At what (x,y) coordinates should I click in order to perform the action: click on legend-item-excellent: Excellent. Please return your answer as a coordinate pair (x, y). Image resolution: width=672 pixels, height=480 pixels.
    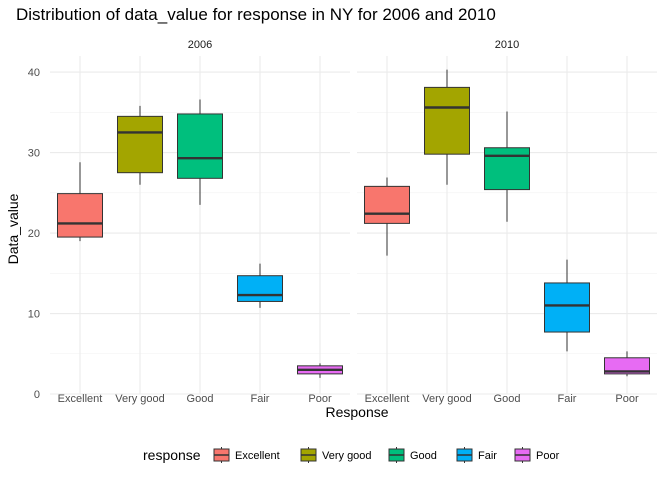
    Looking at the image, I should click on (246, 455).